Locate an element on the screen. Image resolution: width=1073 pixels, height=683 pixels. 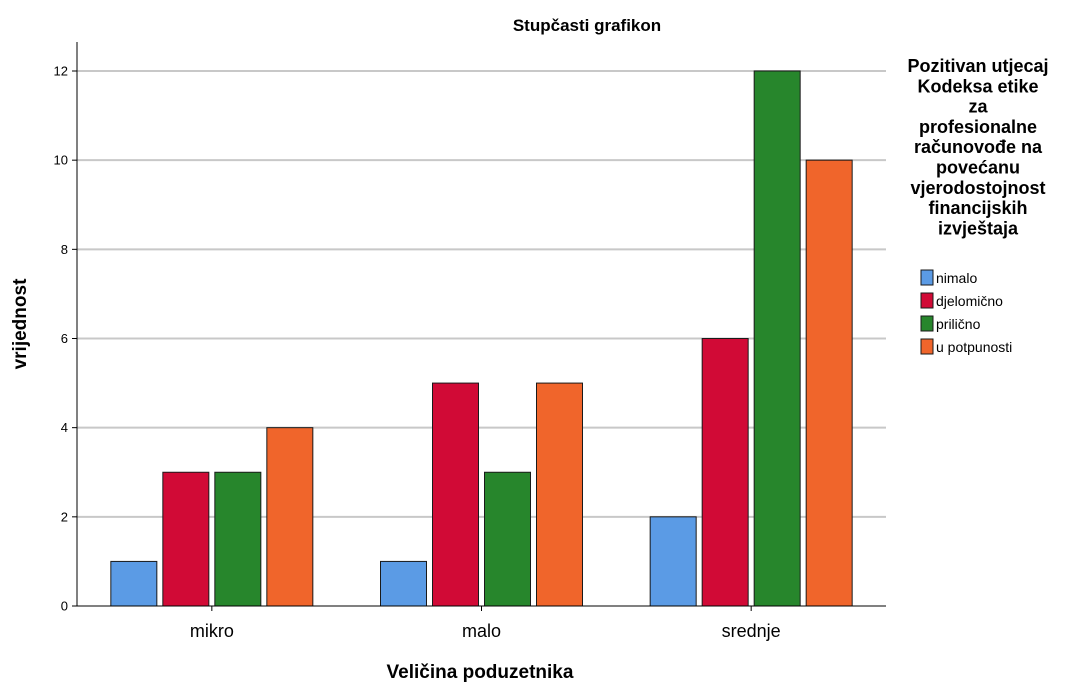
y-tick-label: 8 is located at coordinates (64, 249).